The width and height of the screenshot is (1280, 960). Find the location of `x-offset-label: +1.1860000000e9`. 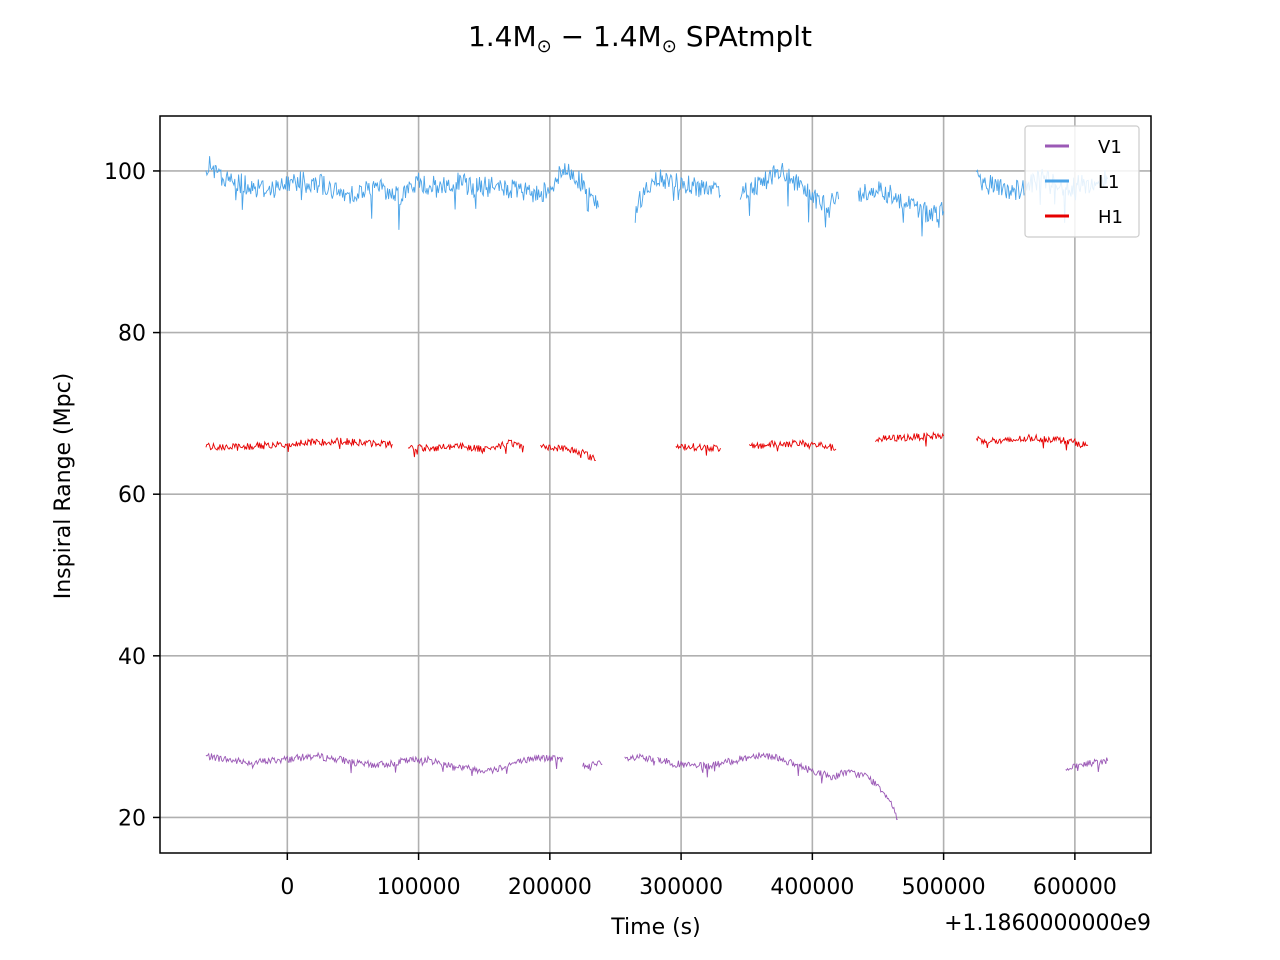

x-offset-label: +1.1860000000e9 is located at coordinates (1047, 923).